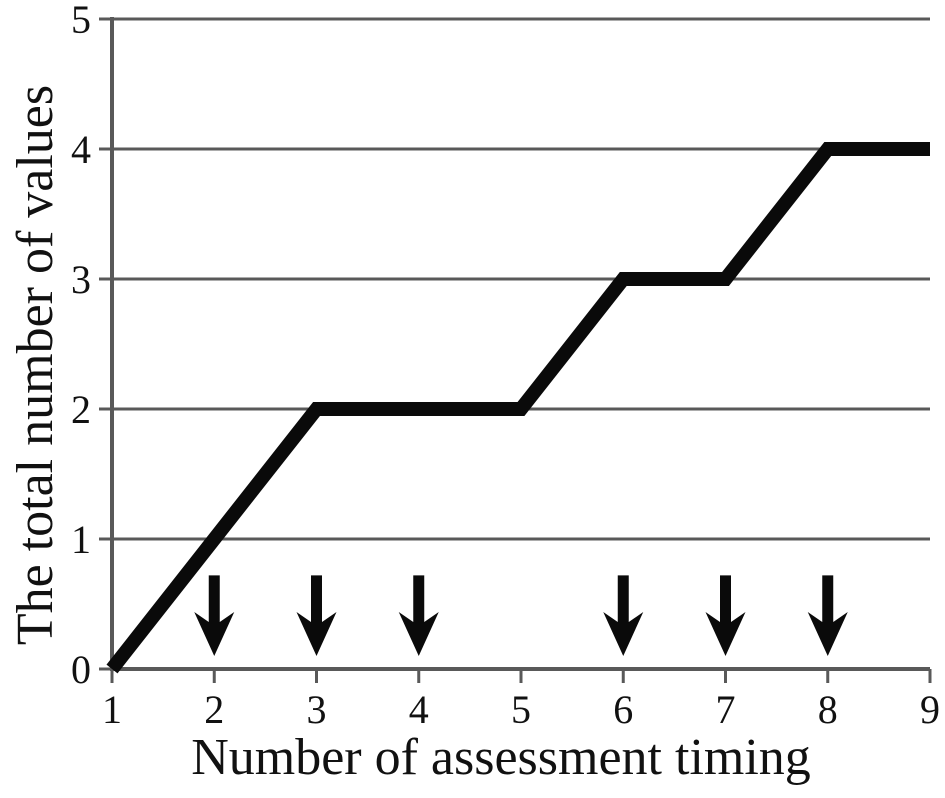 Image resolution: width=945 pixels, height=798 pixels. What do you see at coordinates (828, 709) in the screenshot?
I see `x-tick-label-8: 8` at bounding box center [828, 709].